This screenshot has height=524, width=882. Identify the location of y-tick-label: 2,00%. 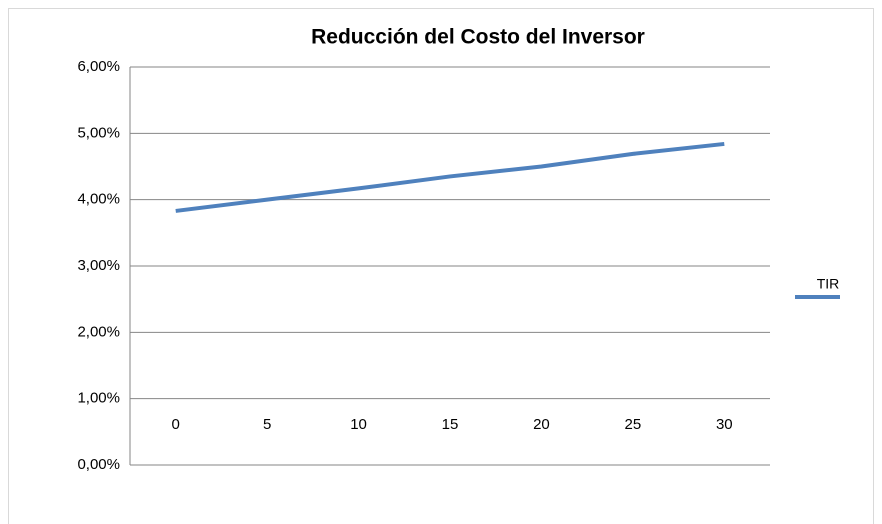
(98, 331).